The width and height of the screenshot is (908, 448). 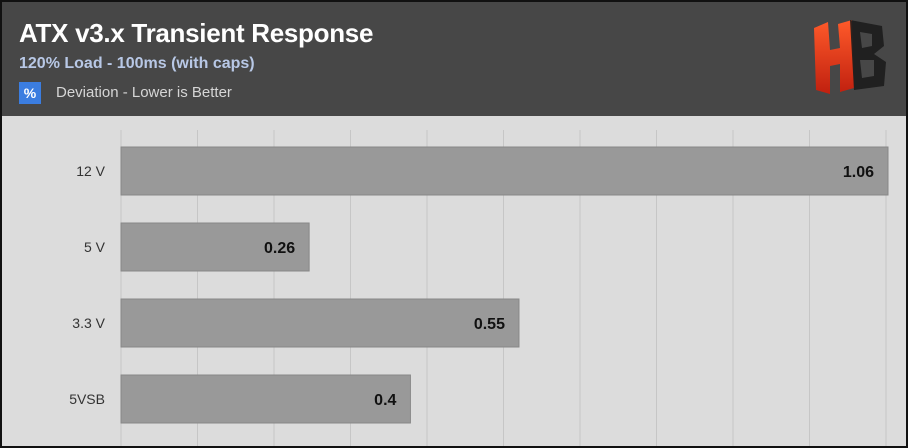 What do you see at coordinates (144, 92) in the screenshot?
I see `legend-label: Deviation - Lower is Better` at bounding box center [144, 92].